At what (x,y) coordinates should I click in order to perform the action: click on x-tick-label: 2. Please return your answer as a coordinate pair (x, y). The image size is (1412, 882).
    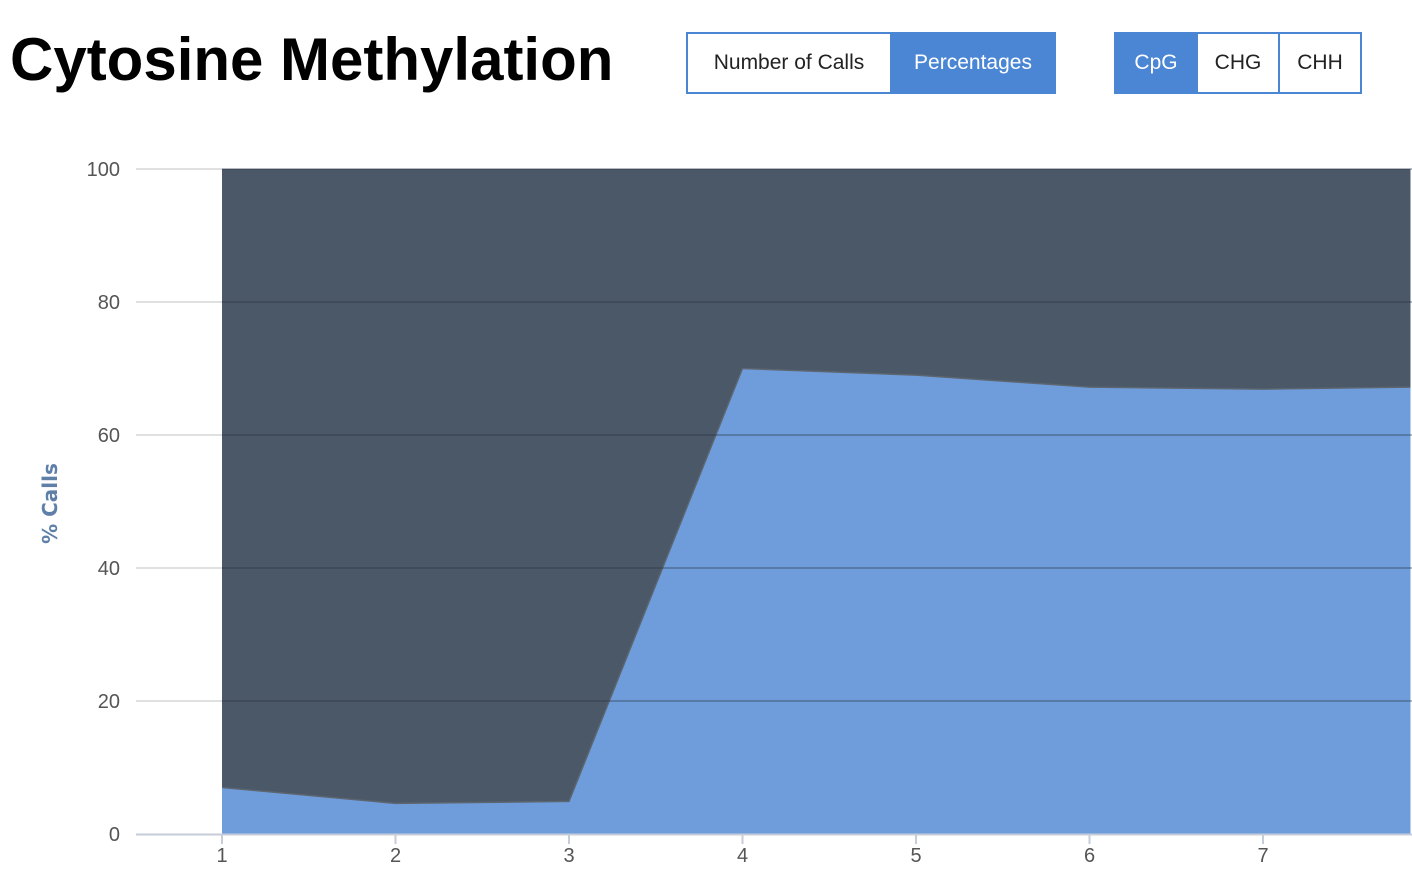
    Looking at the image, I should click on (395, 856).